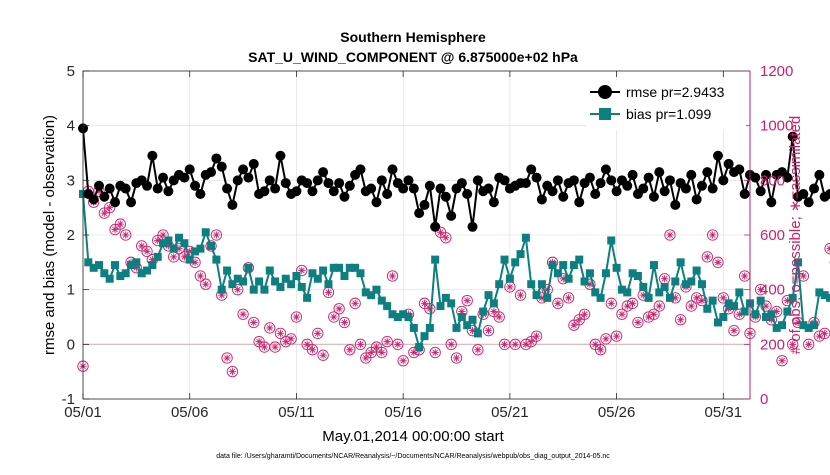 The height and width of the screenshot is (475, 830). Describe the element at coordinates (296, 412) in the screenshot. I see `x-tick-label: 05/11` at that location.